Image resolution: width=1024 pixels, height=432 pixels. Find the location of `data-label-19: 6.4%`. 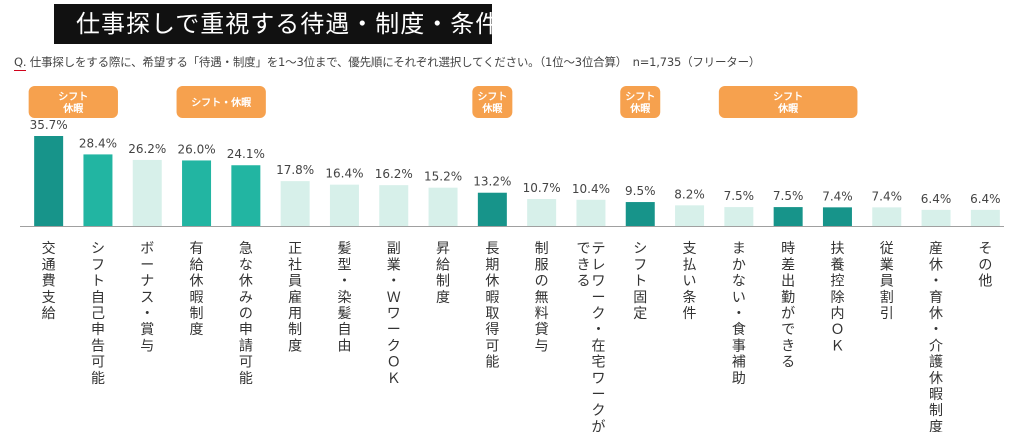

data-label-19: 6.4% is located at coordinates (985, 199).